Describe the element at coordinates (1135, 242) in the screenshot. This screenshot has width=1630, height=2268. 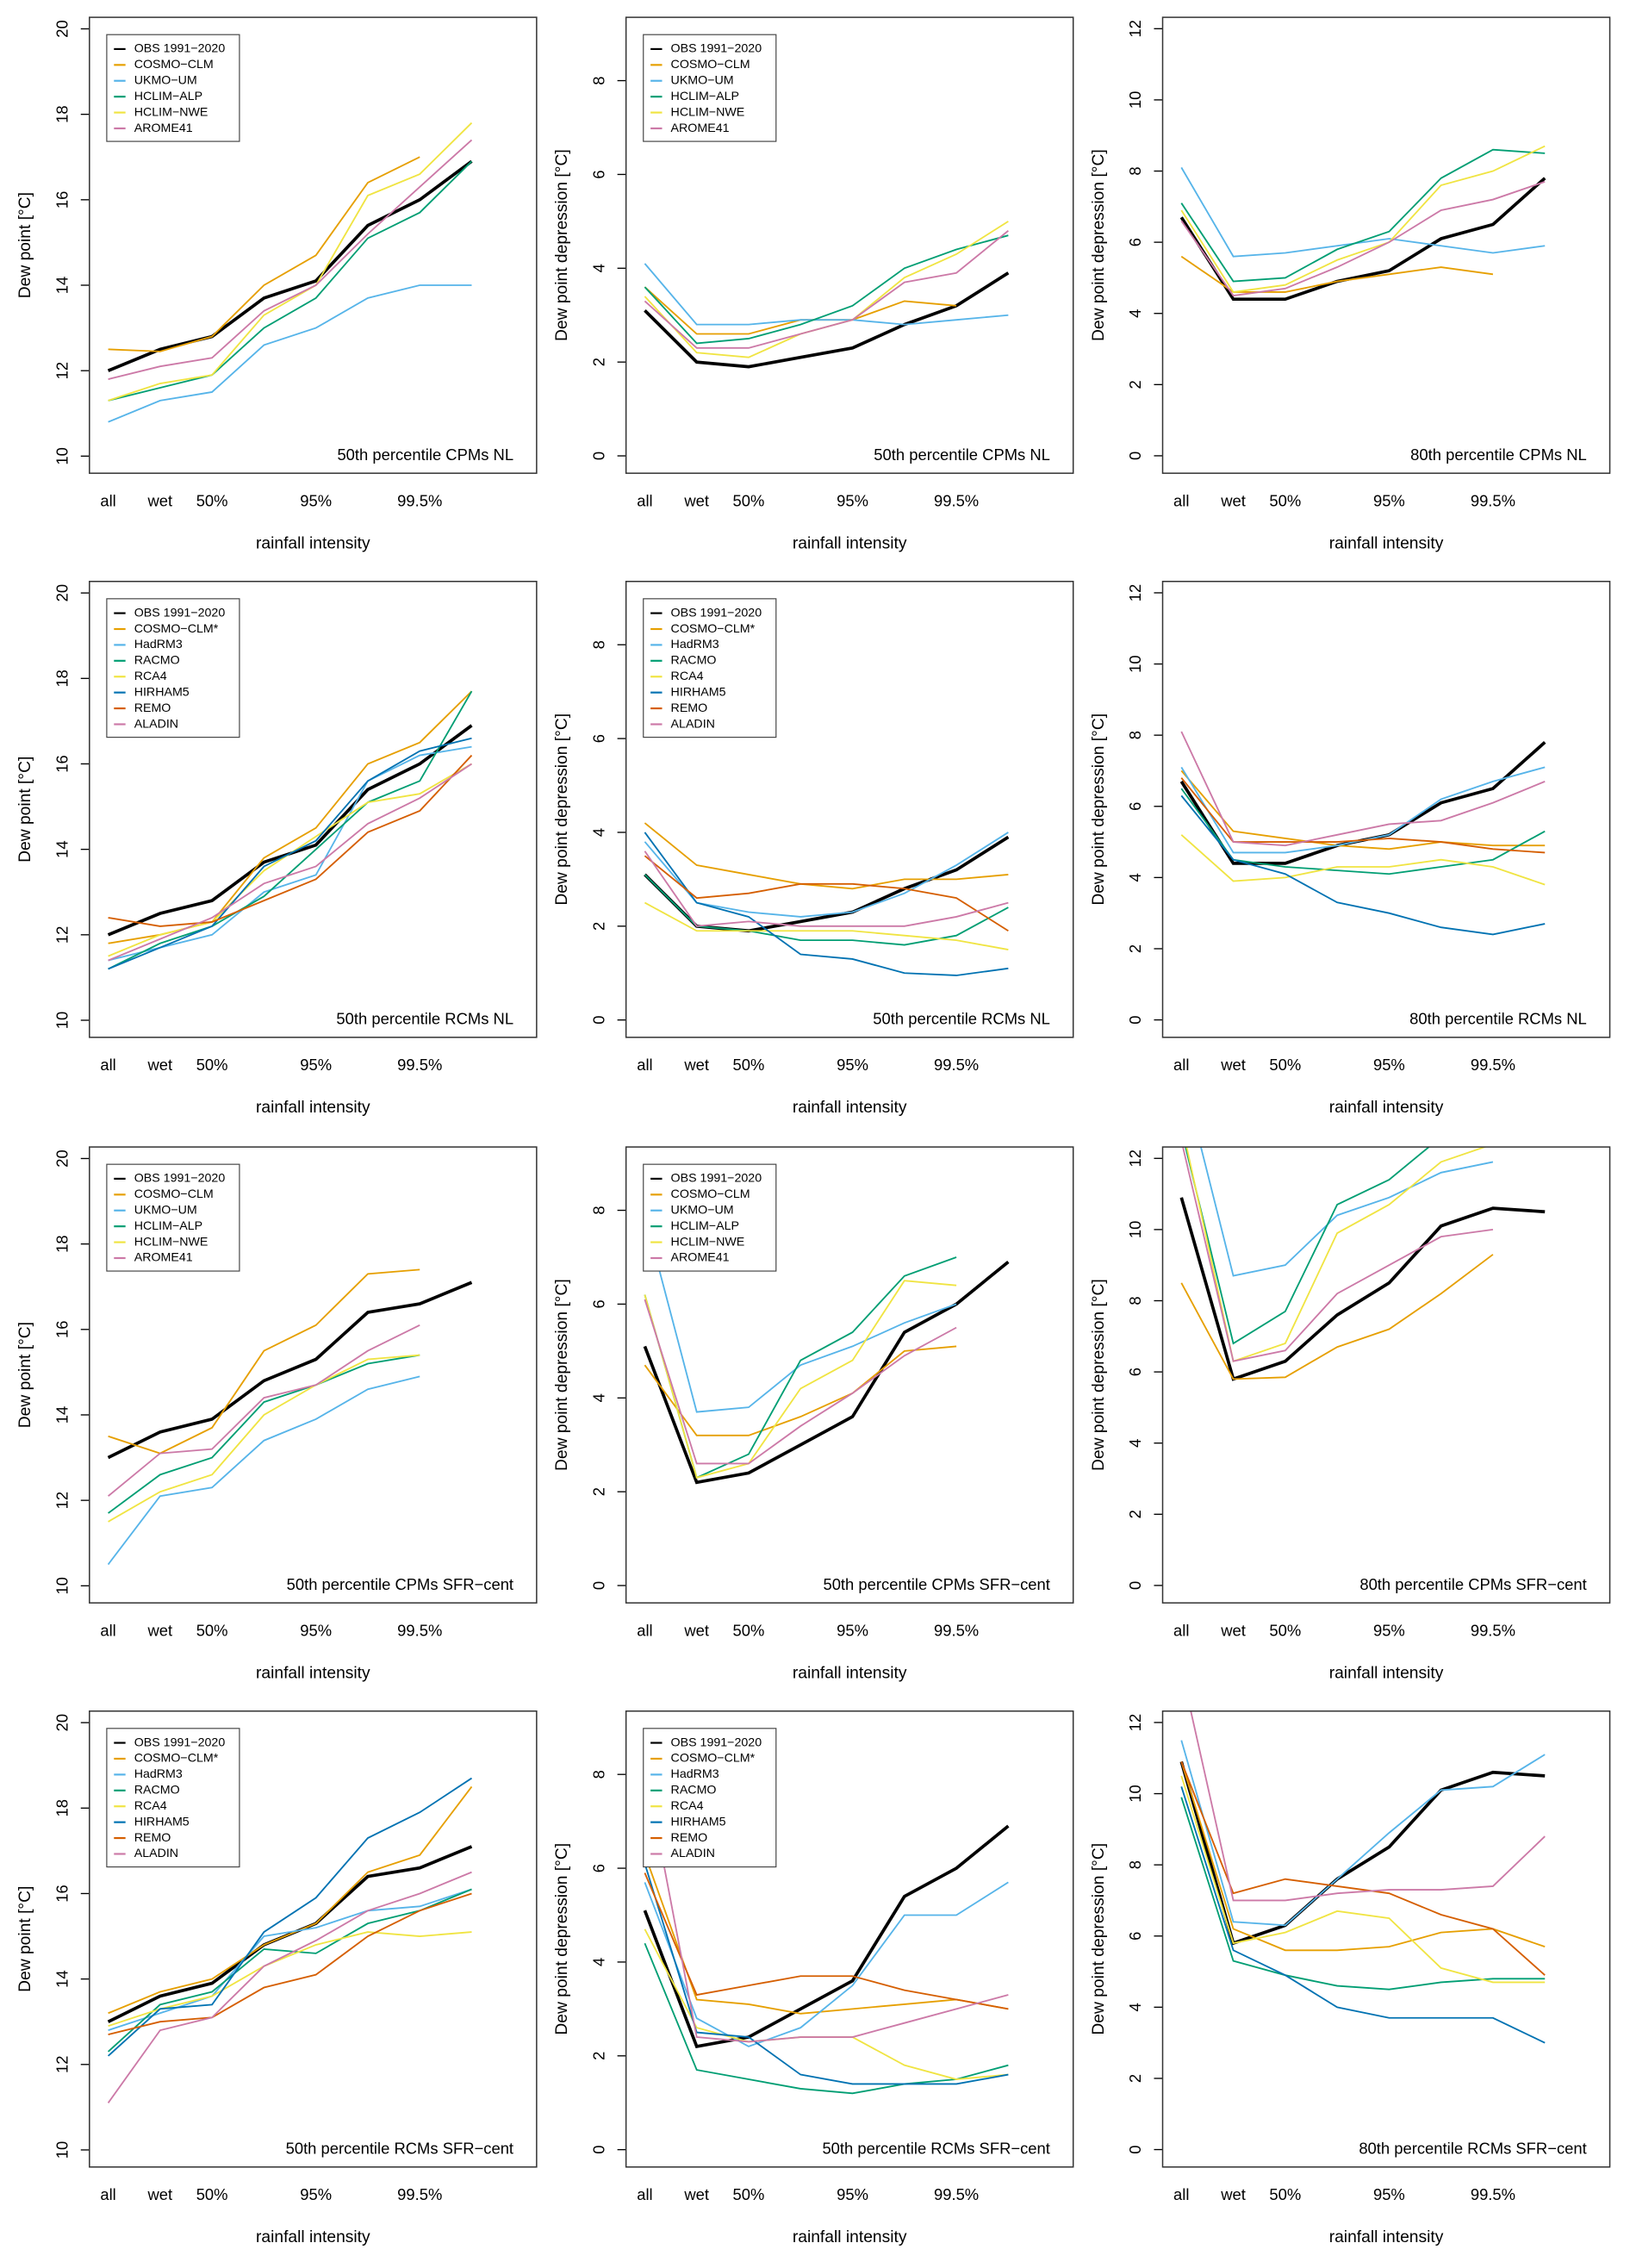
I see `y-tick-label: 6` at that location.